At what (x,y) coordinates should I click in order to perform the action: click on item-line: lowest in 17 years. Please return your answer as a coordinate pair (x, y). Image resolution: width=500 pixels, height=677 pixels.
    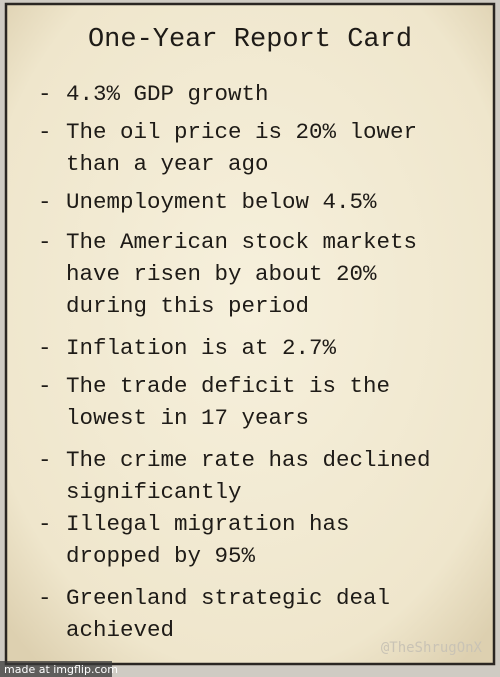
    Looking at the image, I should click on (187, 418).